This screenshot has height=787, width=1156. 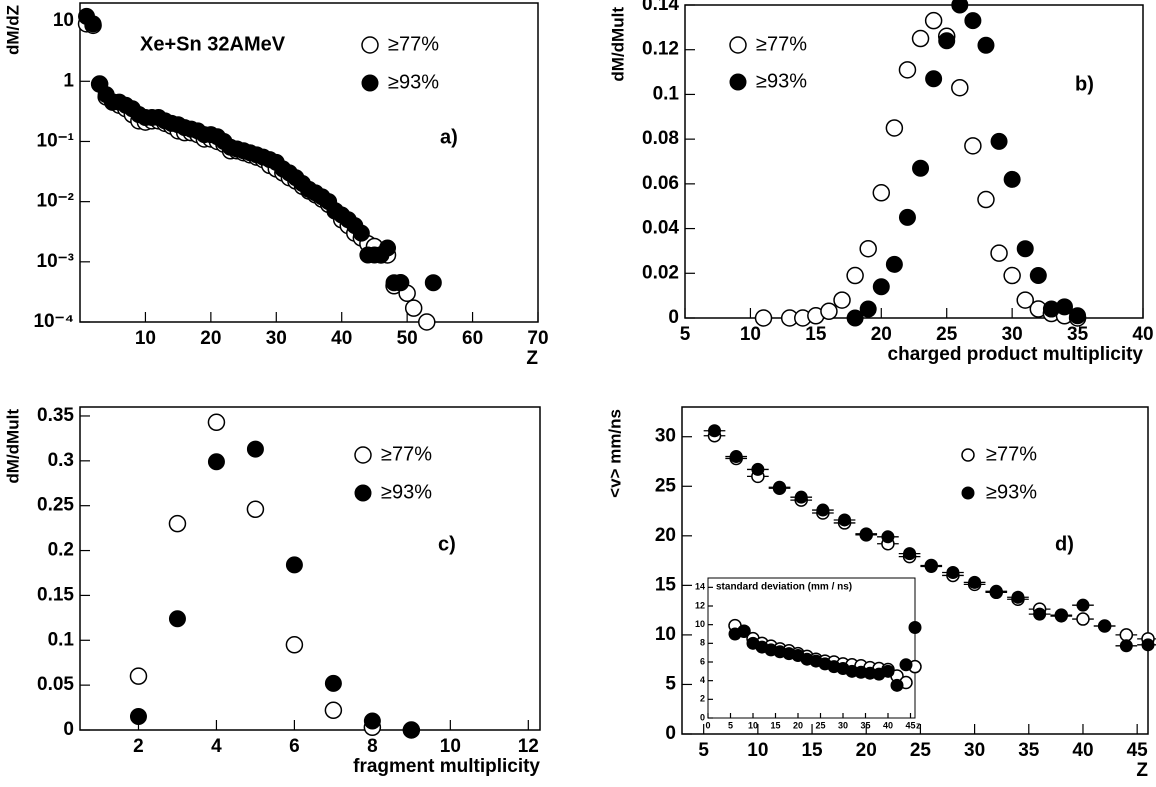 What do you see at coordinates (660, 7) in the screenshot?
I see `y-tick-label: 0.14` at bounding box center [660, 7].